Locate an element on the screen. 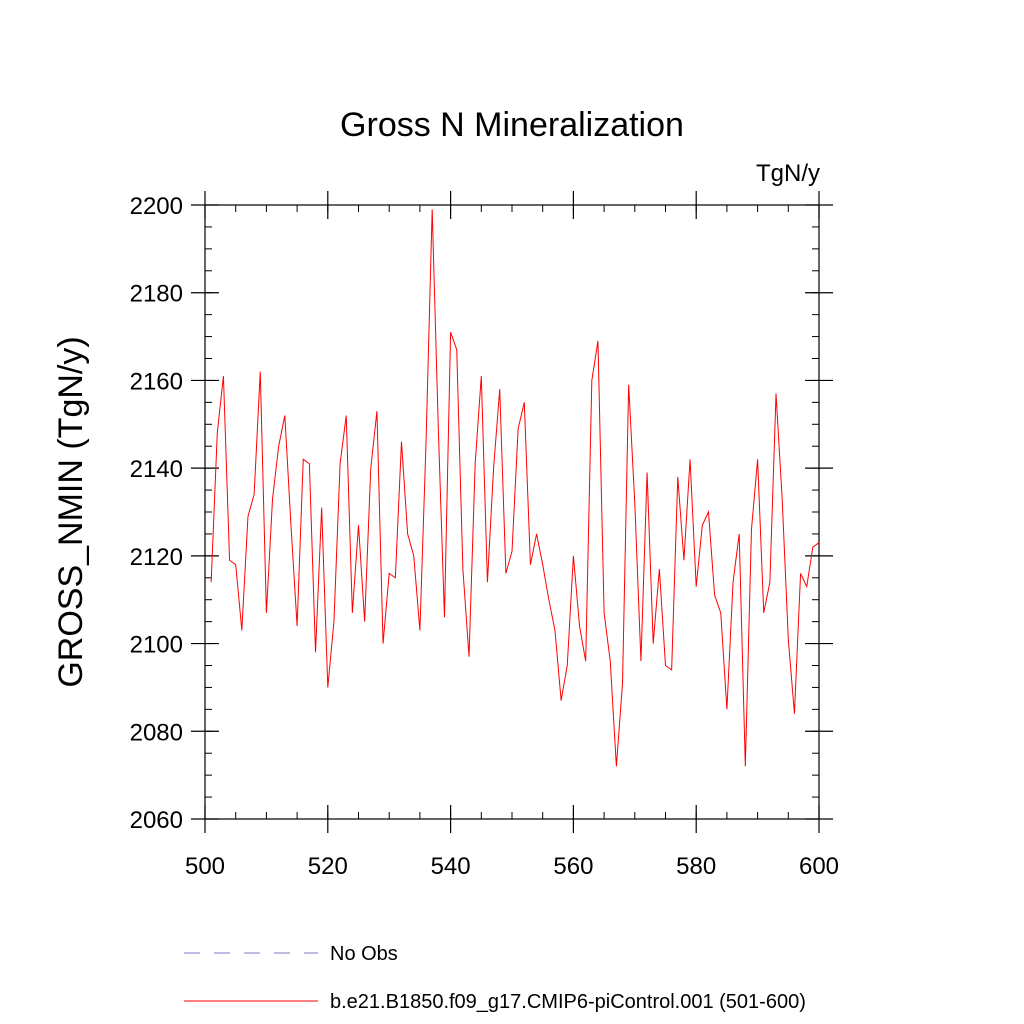  y-tick-label: 2160 is located at coordinates (156, 381).